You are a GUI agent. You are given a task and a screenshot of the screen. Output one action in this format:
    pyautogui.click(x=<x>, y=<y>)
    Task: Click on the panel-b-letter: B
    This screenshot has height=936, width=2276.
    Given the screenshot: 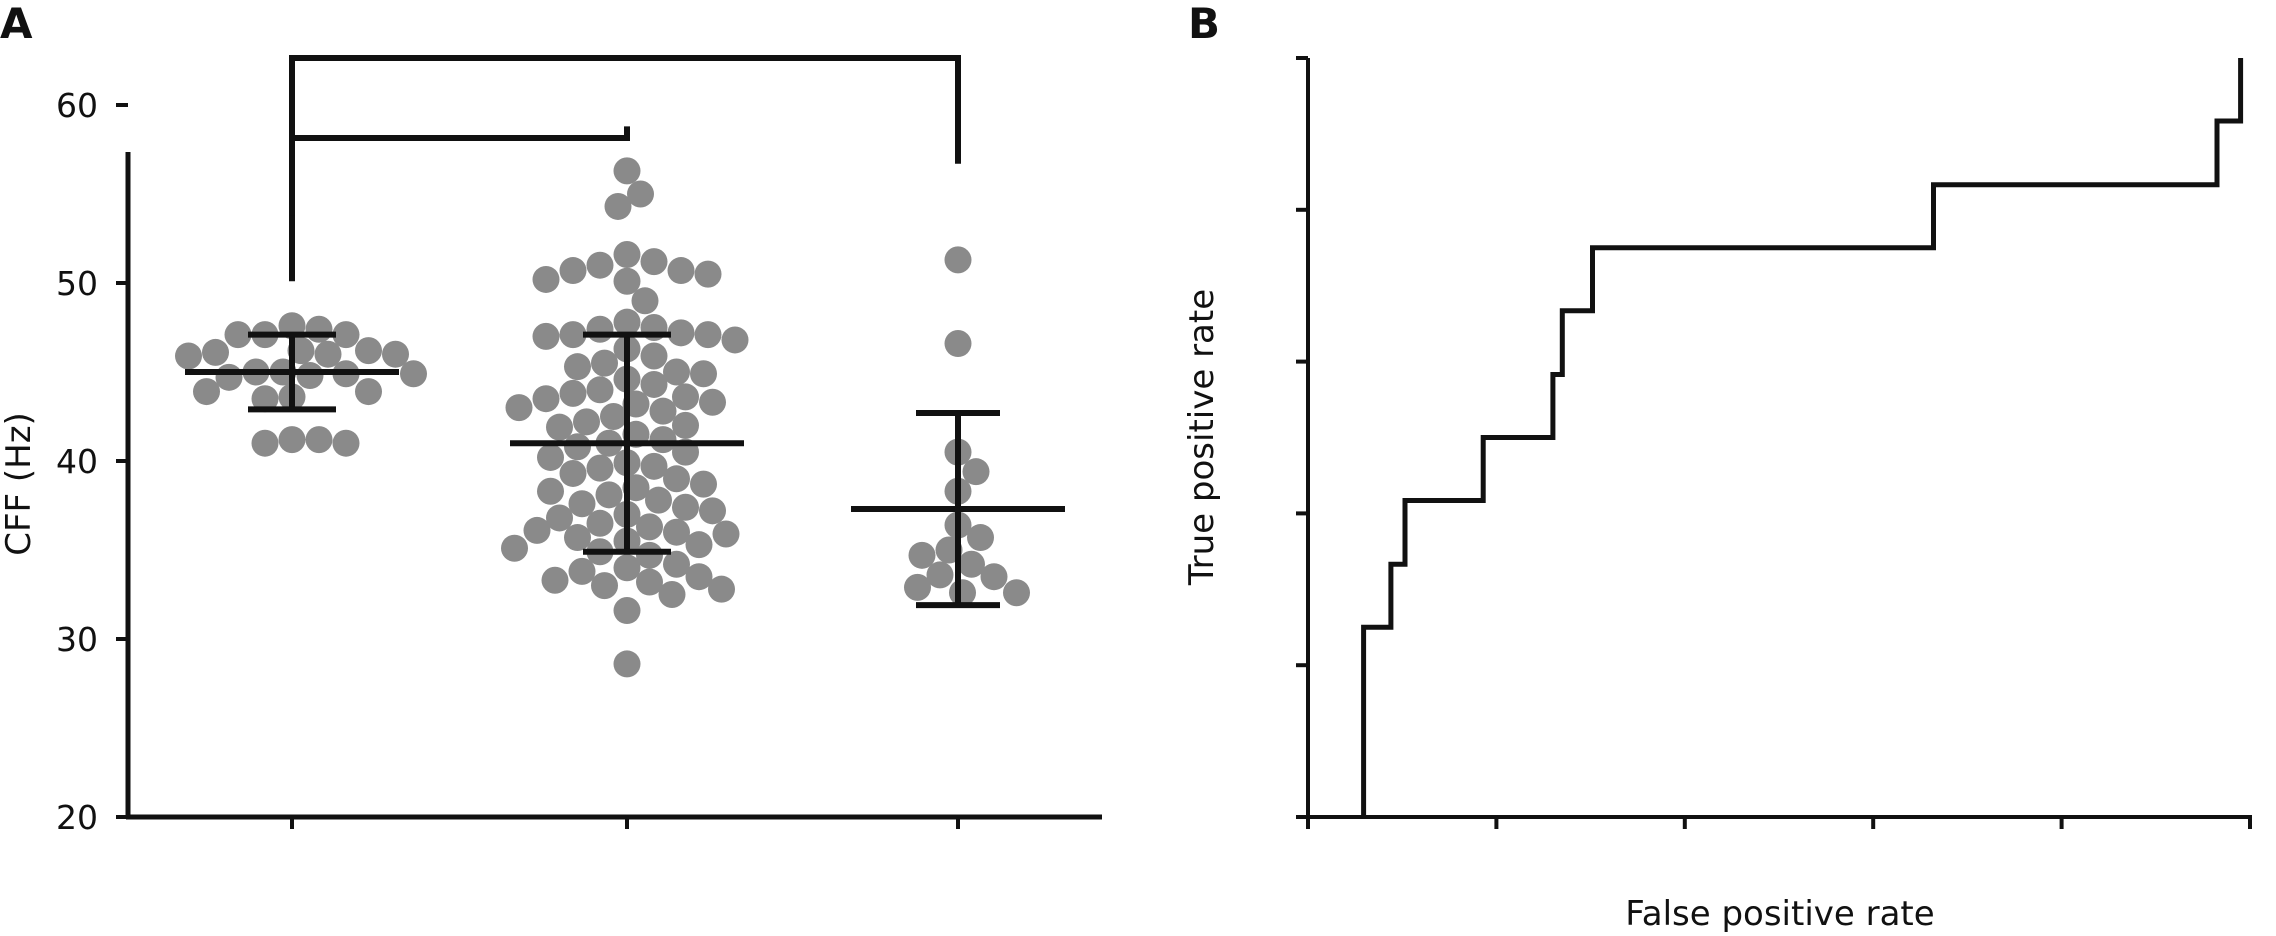 What is the action you would take?
    pyautogui.click(x=1204, y=24)
    